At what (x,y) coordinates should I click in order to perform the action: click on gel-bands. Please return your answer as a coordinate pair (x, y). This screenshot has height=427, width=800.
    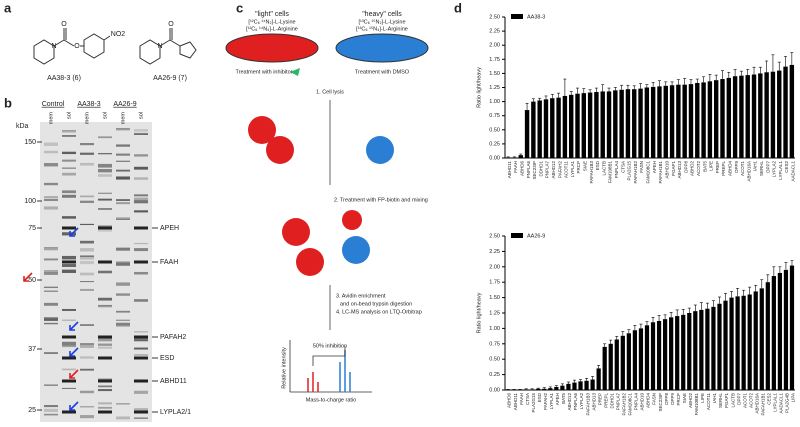
    Looking at the image, I should click on (96, 274).